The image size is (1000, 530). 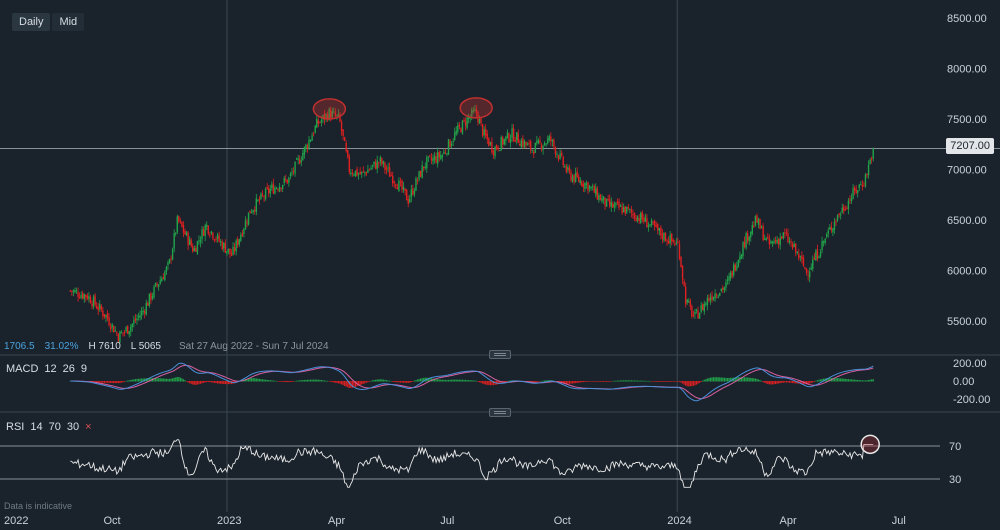 I want to click on high-value: H 7610, so click(x=104, y=346).